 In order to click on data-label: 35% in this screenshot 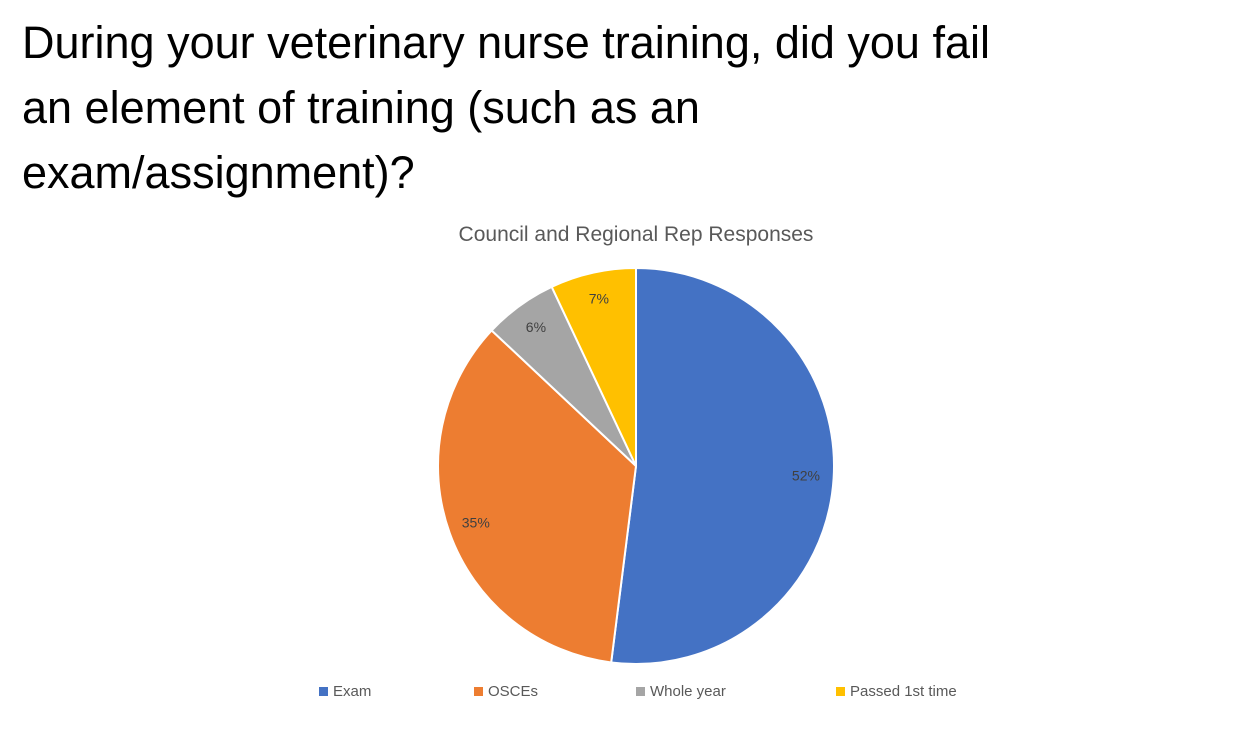, I will do `click(476, 522)`.